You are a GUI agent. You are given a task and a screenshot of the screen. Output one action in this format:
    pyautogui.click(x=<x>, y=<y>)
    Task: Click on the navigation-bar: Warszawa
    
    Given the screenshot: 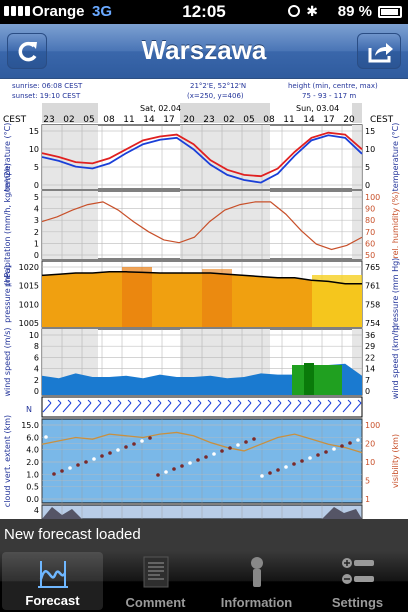 What is the action you would take?
    pyautogui.click(x=204, y=51)
    